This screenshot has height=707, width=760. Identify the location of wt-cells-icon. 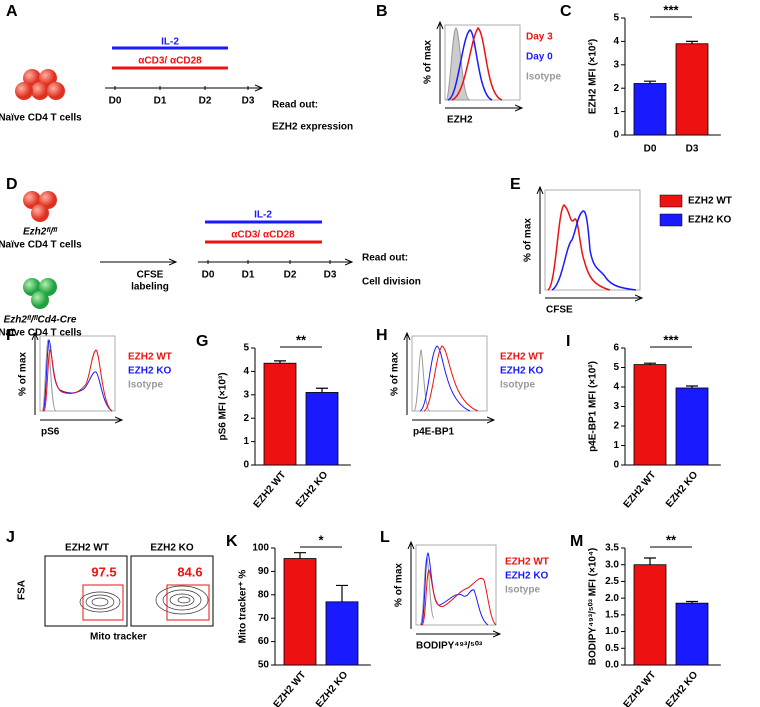
(40, 206).